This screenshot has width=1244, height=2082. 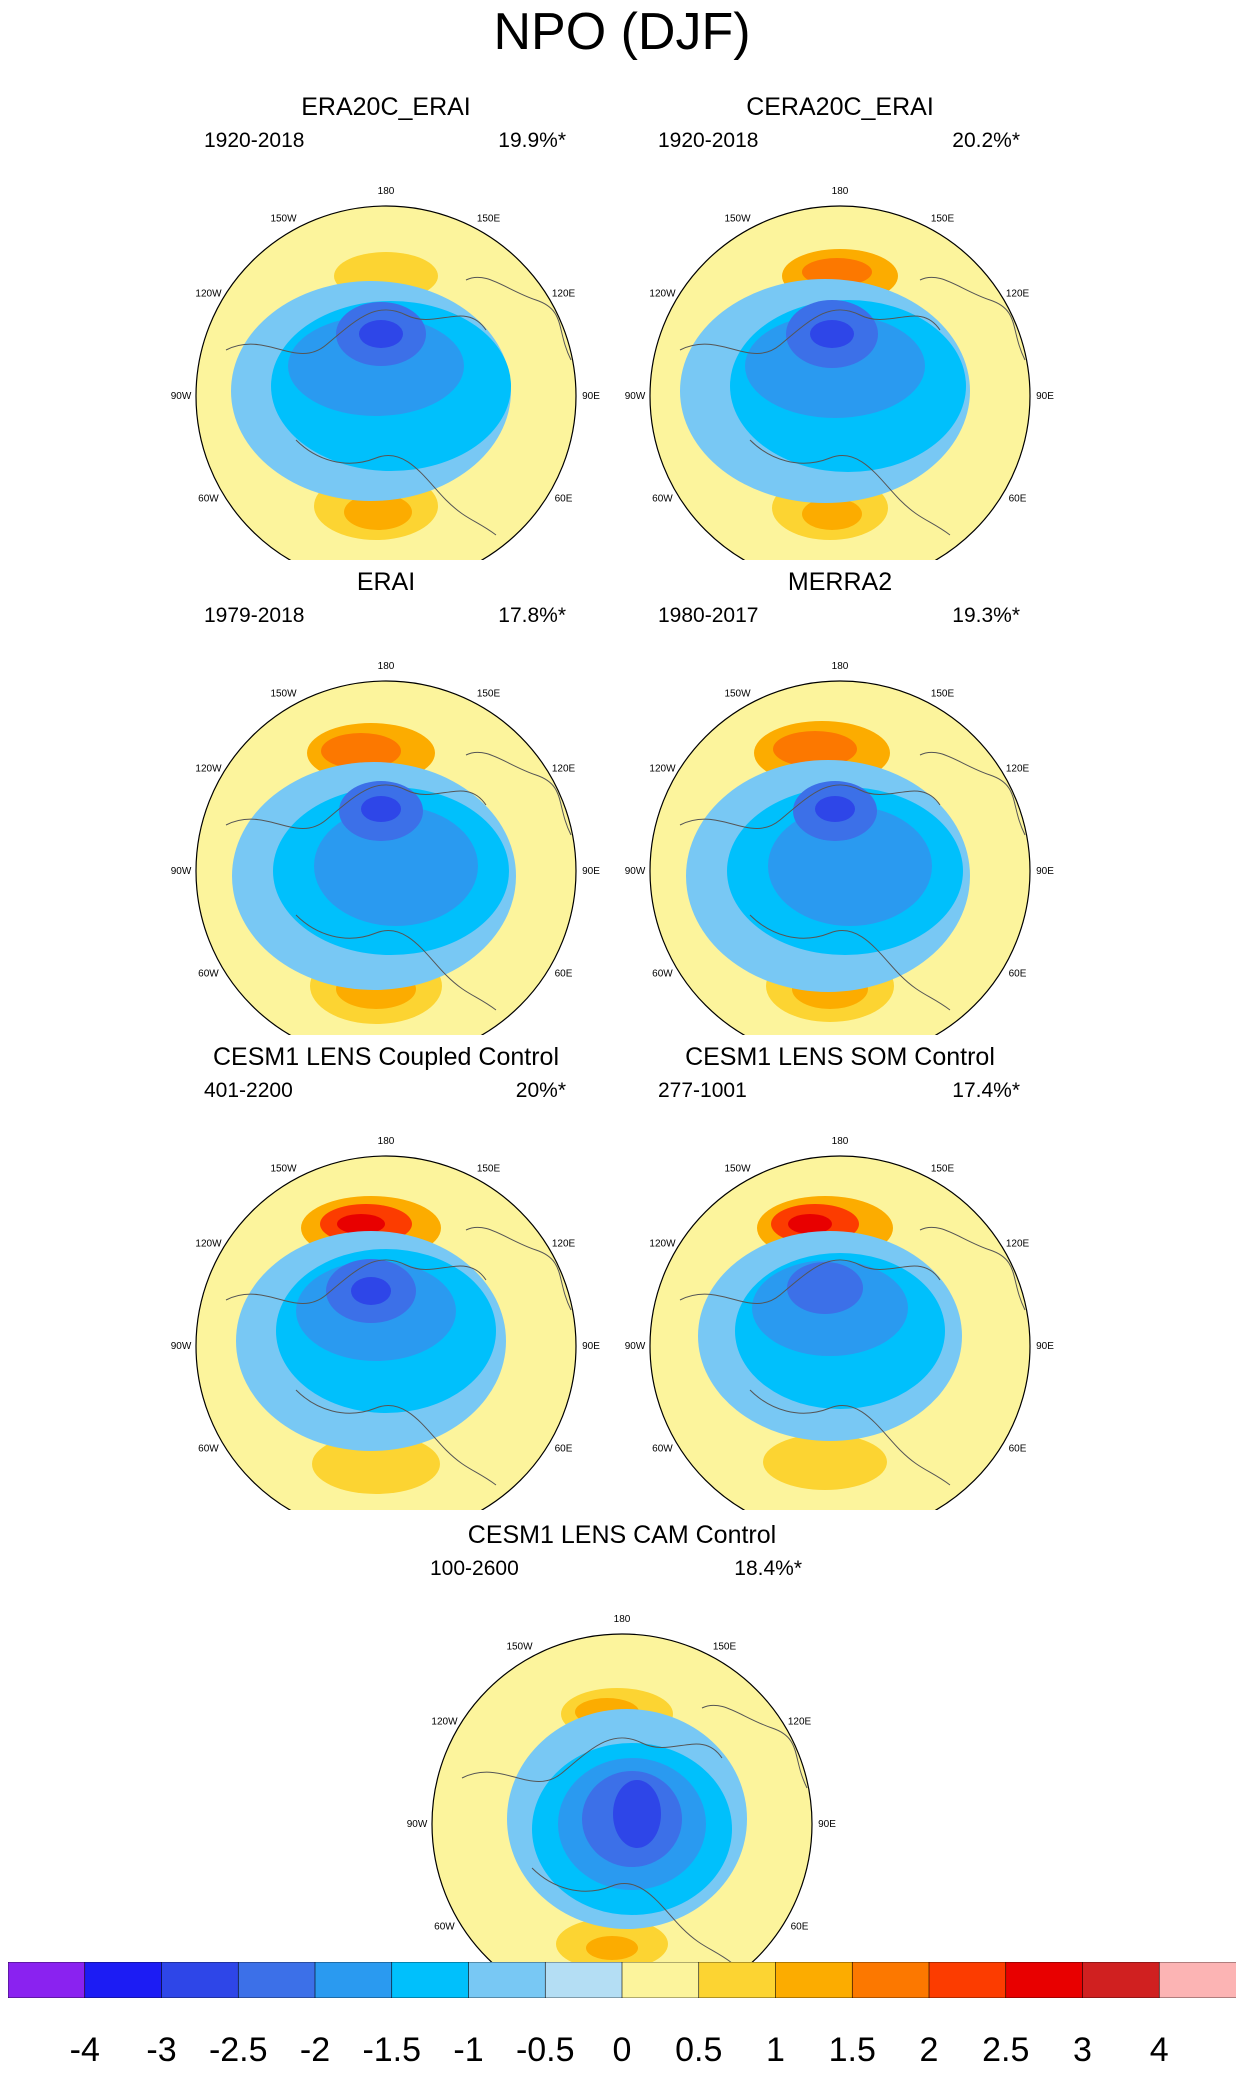 I want to click on panel-period: 401-2200, so click(x=248, y=1090).